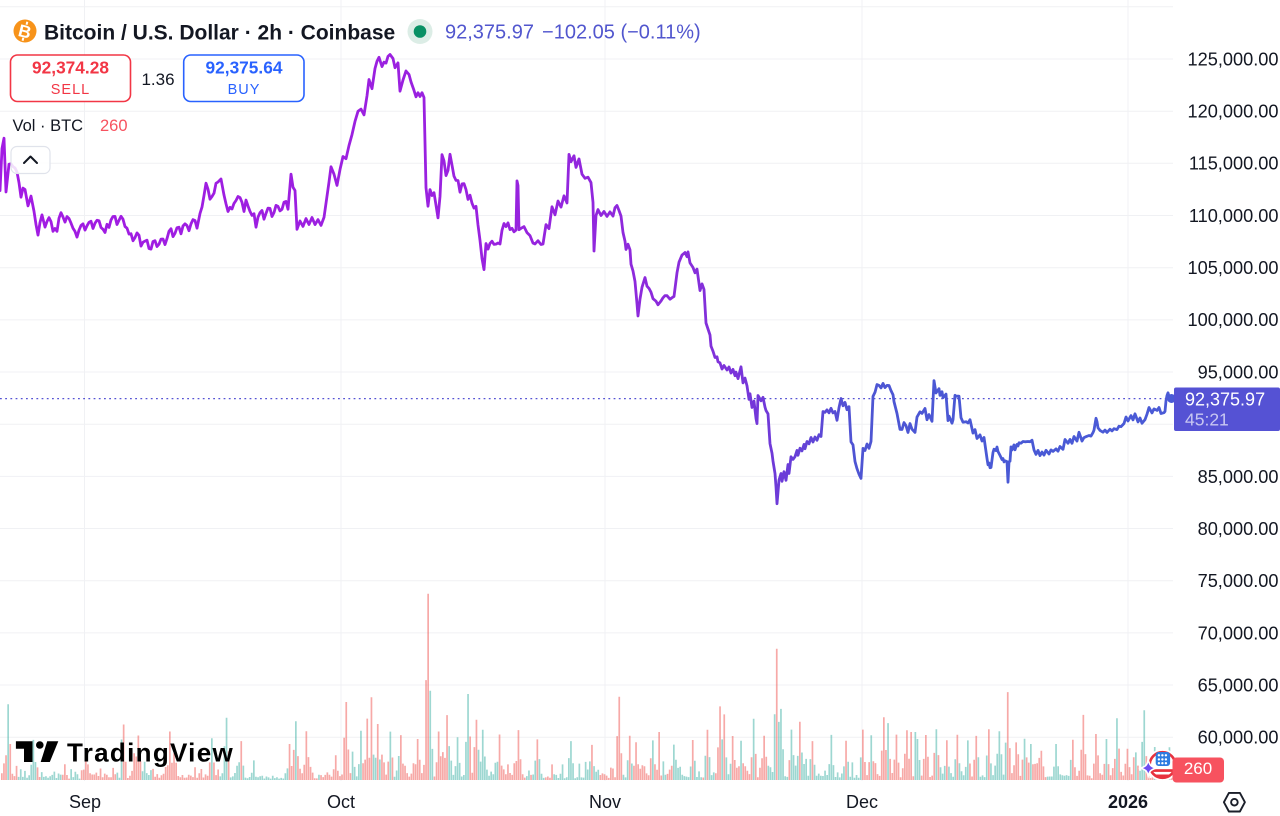 This screenshot has height=816, width=1280. What do you see at coordinates (1238, 477) in the screenshot?
I see `svg-text: 85,000.00` at bounding box center [1238, 477].